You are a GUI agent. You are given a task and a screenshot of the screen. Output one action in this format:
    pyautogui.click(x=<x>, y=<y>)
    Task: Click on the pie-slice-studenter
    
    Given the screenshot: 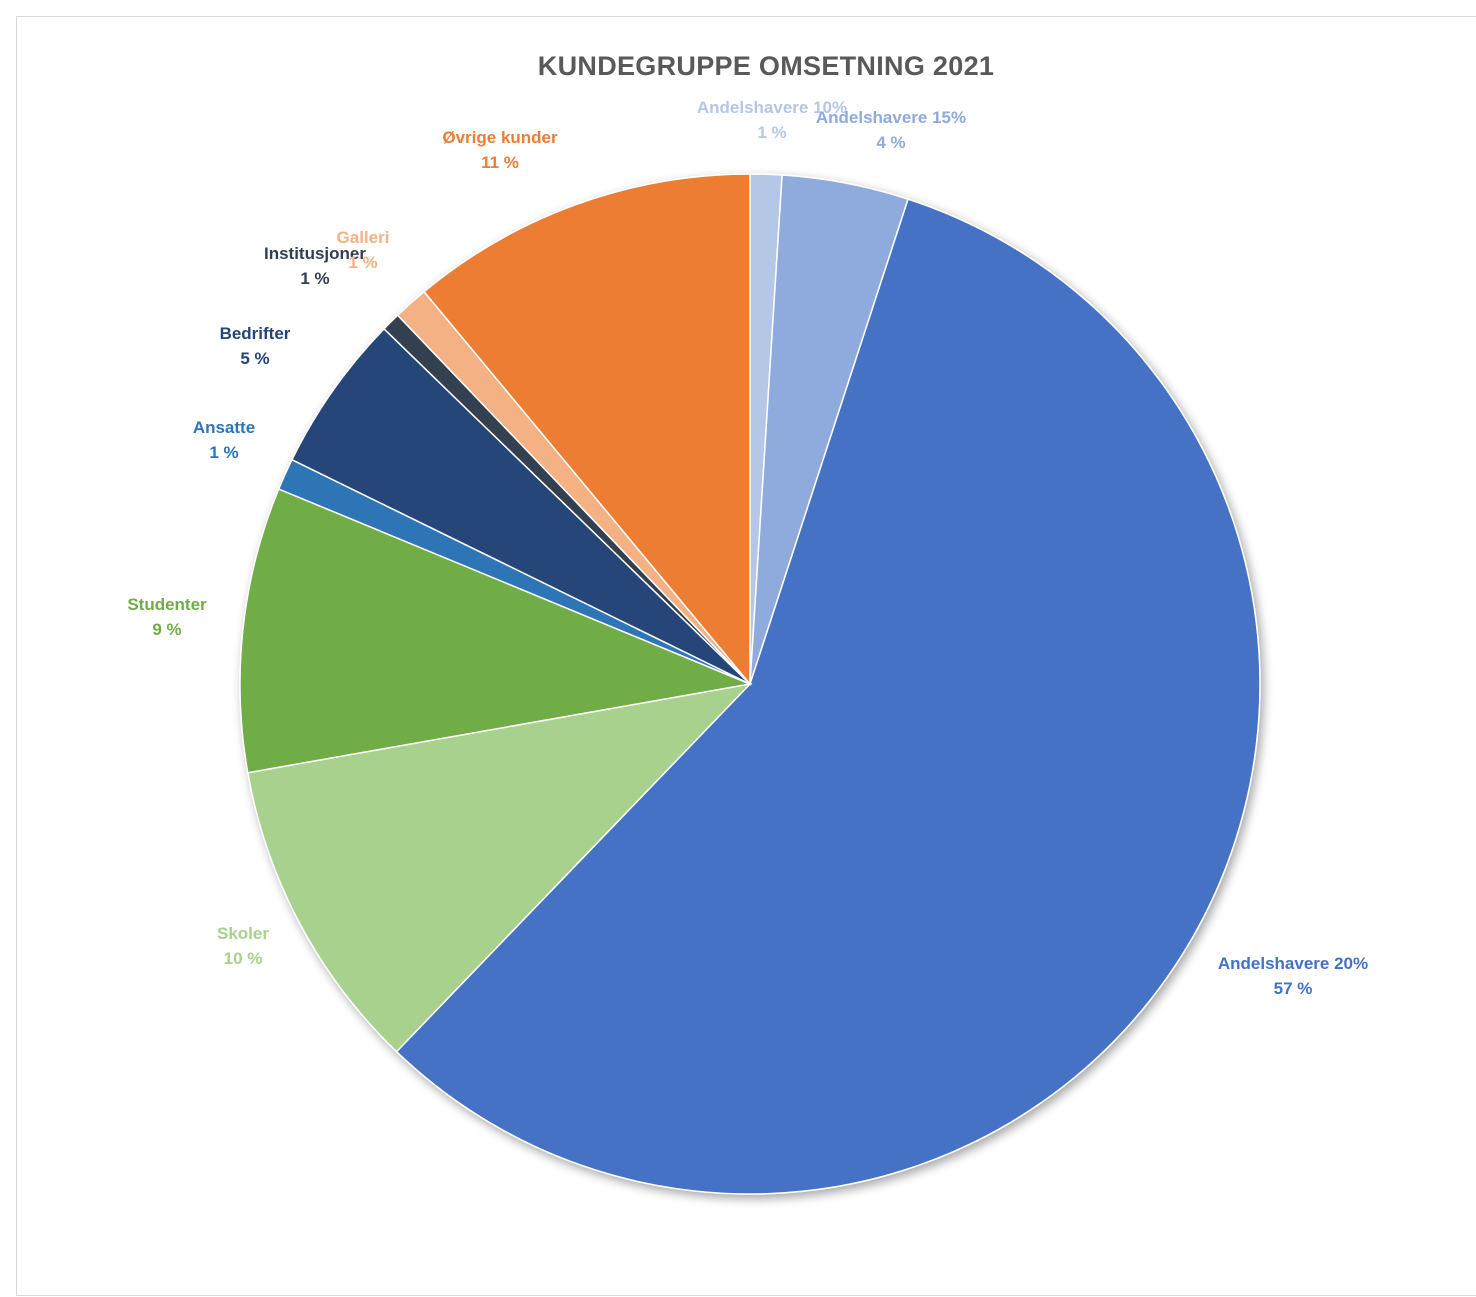 What is the action you would take?
    pyautogui.click(x=496, y=631)
    